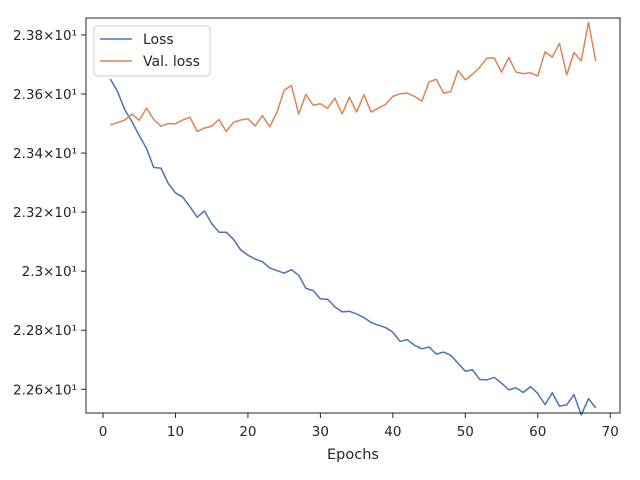 This screenshot has height=480, width=640. I want to click on x-tick-label: 40, so click(392, 432).